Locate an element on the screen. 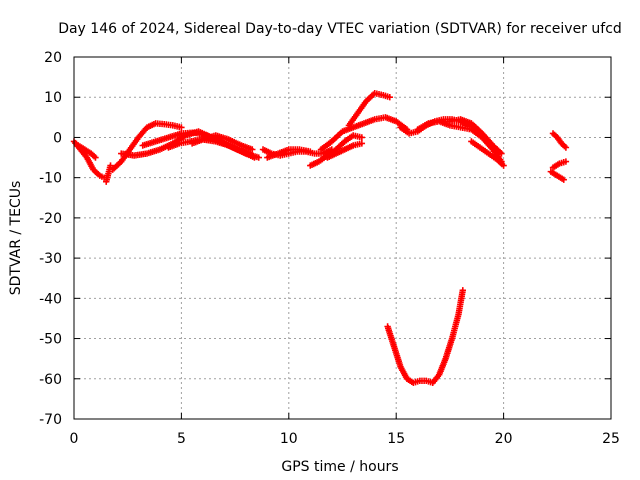 The height and width of the screenshot is (480, 640). x-axis-label: GPS time / hours is located at coordinates (339, 467).